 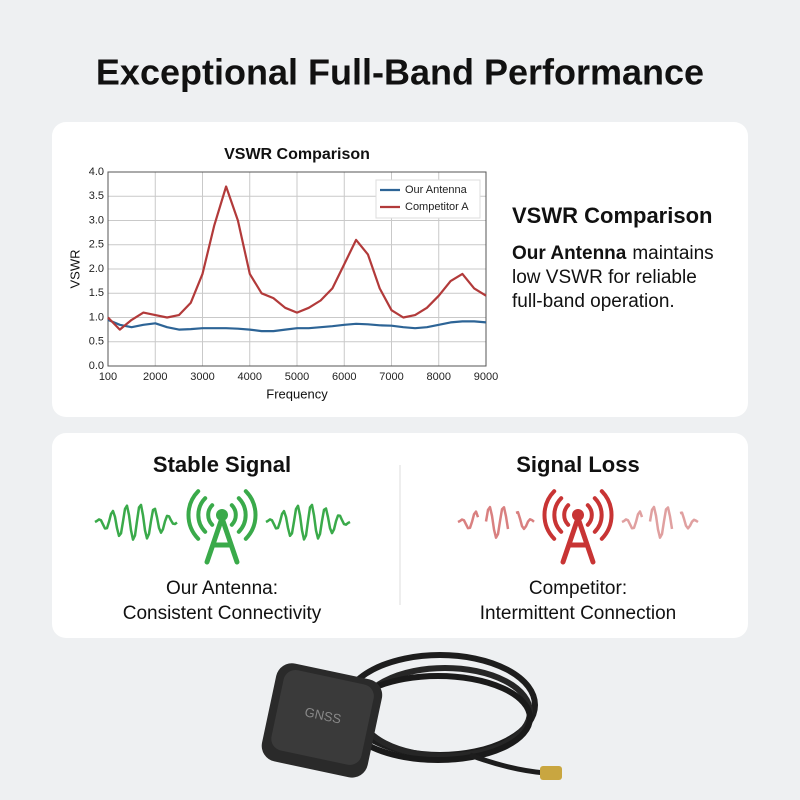 I want to click on y-tick-label: 2.5, so click(x=96, y=245).